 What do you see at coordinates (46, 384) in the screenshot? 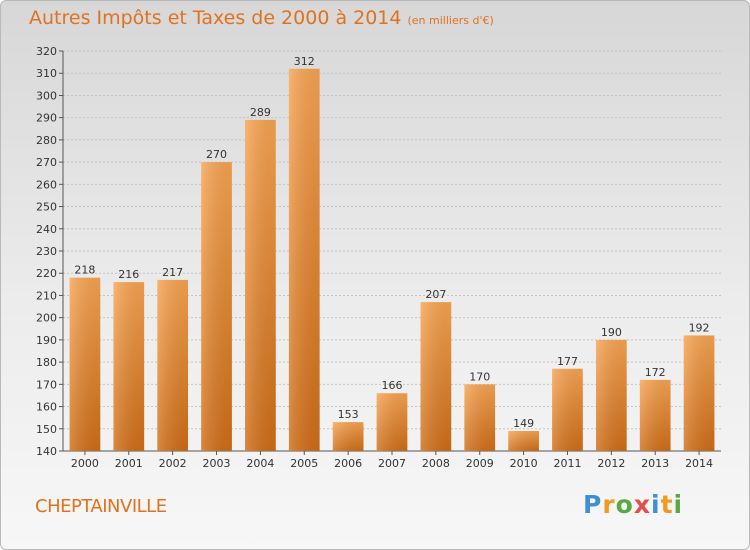
I see `y-tick-label: 170` at bounding box center [46, 384].